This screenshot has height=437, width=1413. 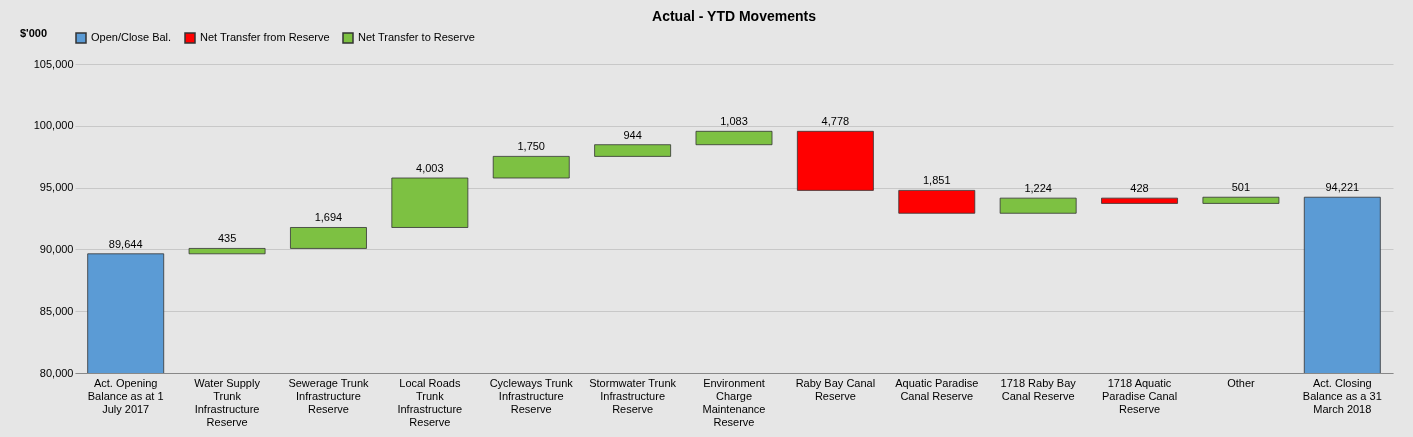 I want to click on legend-label: Net Transfer from Reserve, so click(x=265, y=37).